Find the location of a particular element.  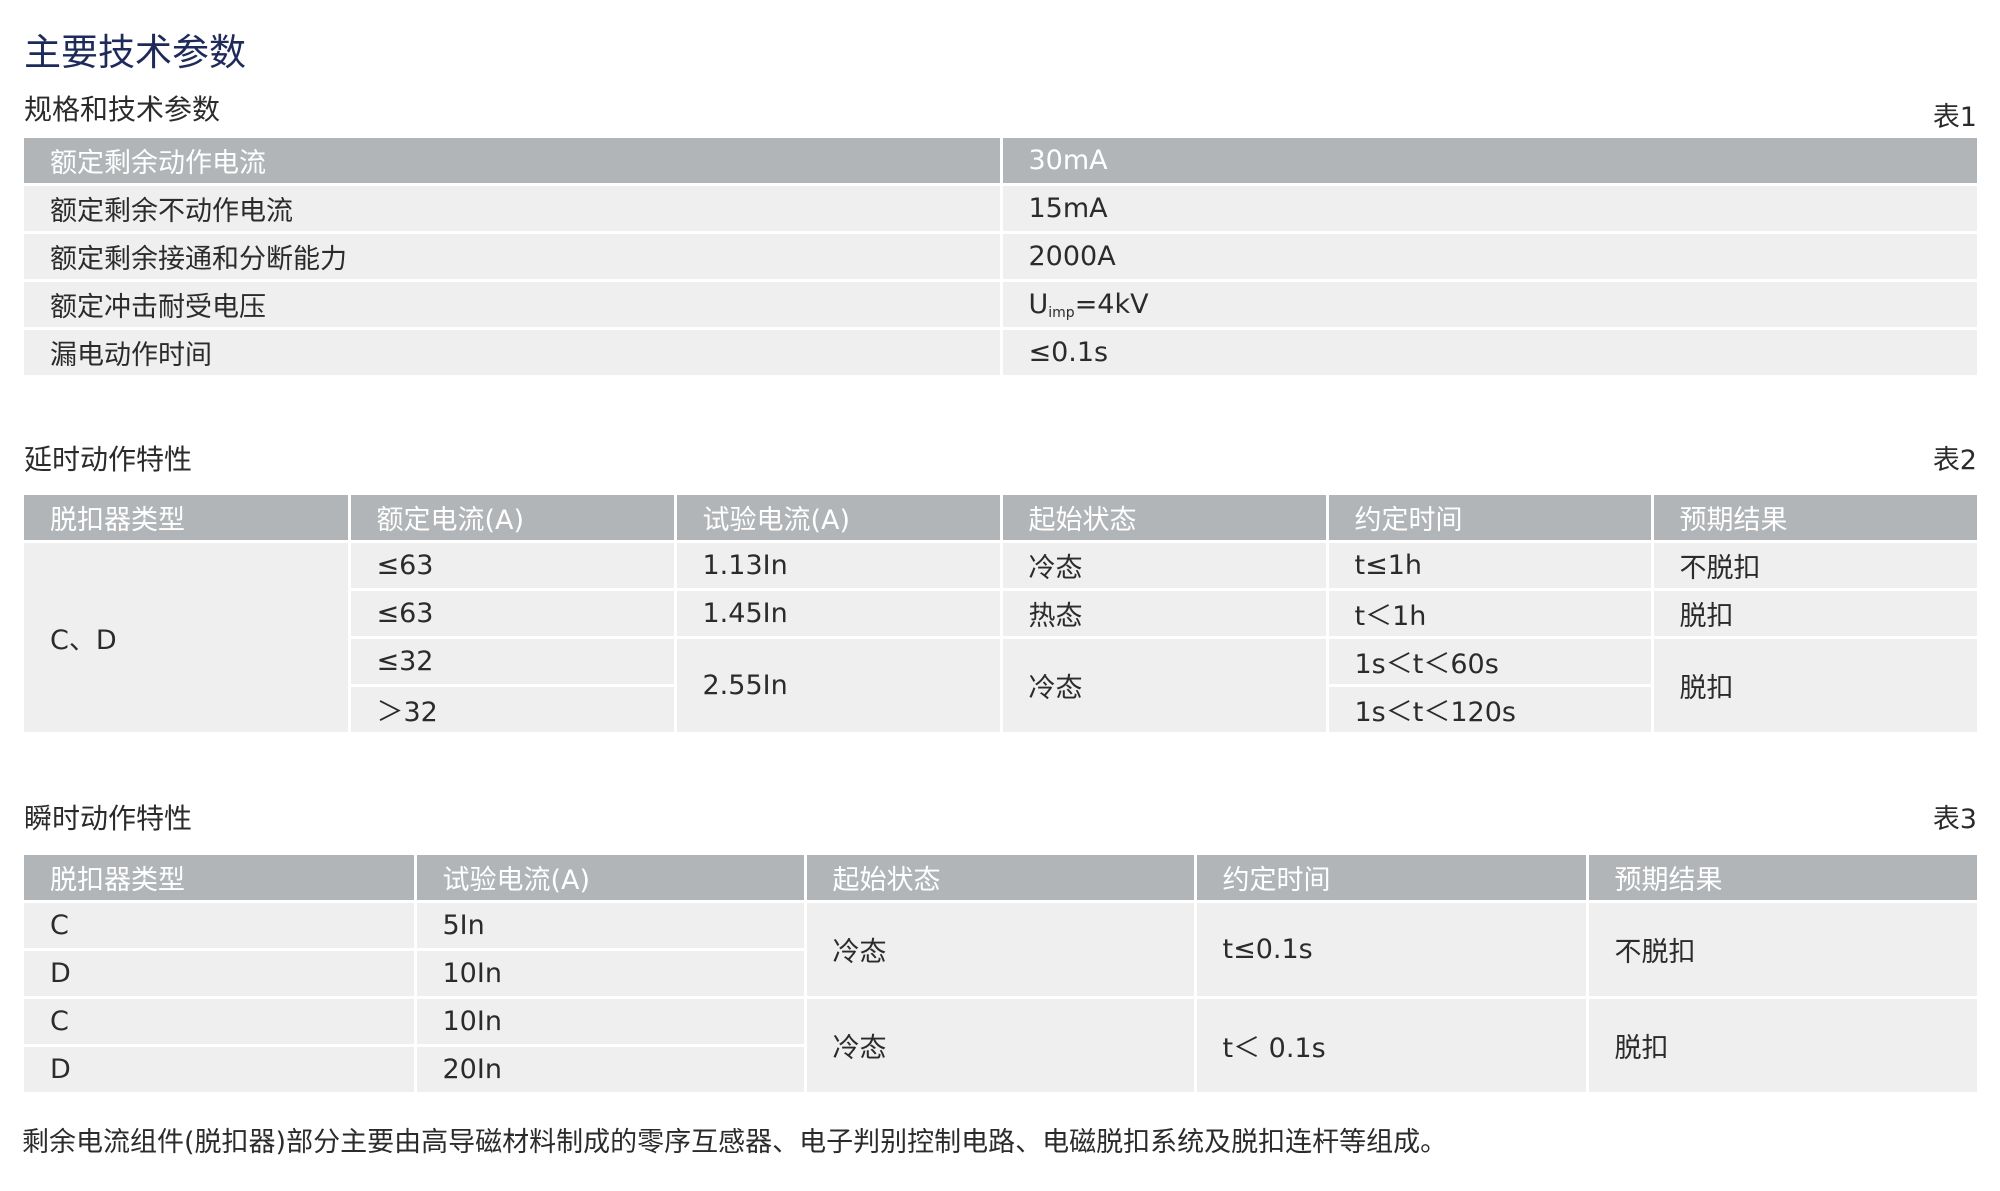

conventional-time: t≤1h is located at coordinates (1489, 565).